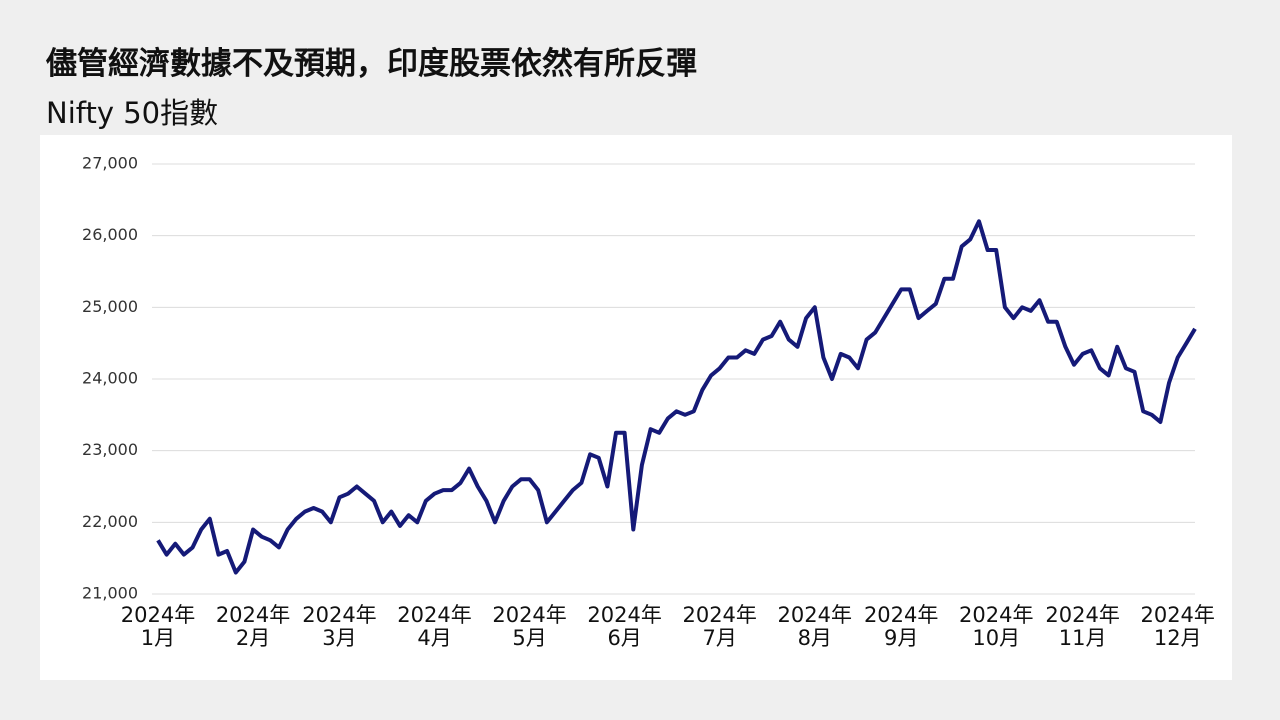 The image size is (1280, 720). Describe the element at coordinates (996, 626) in the screenshot. I see `x-tick-label: 2024年 10月` at that location.